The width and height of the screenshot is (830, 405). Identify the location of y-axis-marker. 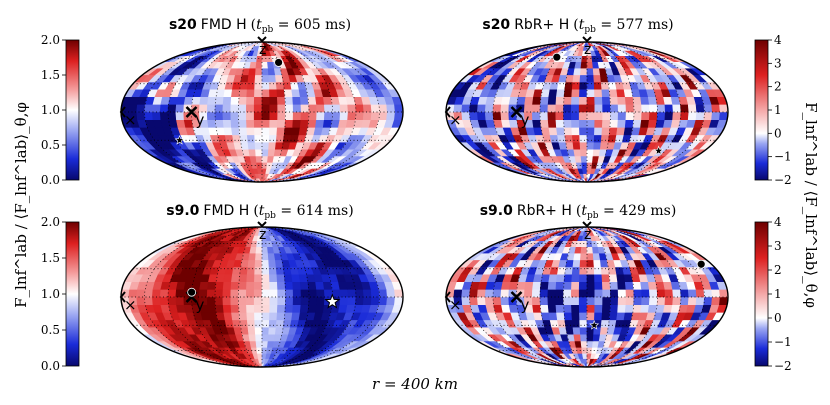
(516, 297).